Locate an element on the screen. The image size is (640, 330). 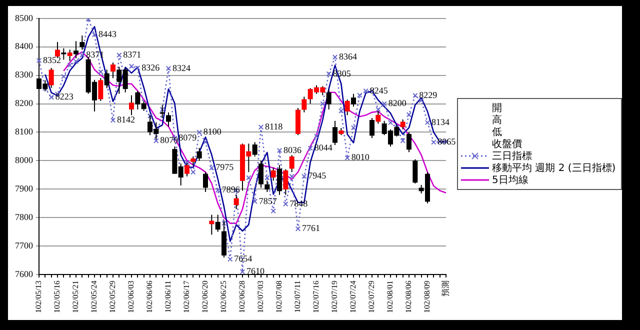
y-tick-label: 7900 is located at coordinates (24, 189).